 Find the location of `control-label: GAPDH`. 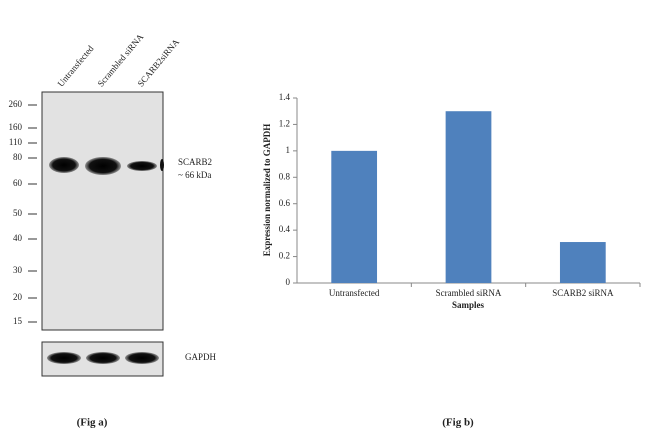

control-label: GAPDH is located at coordinates (201, 357).